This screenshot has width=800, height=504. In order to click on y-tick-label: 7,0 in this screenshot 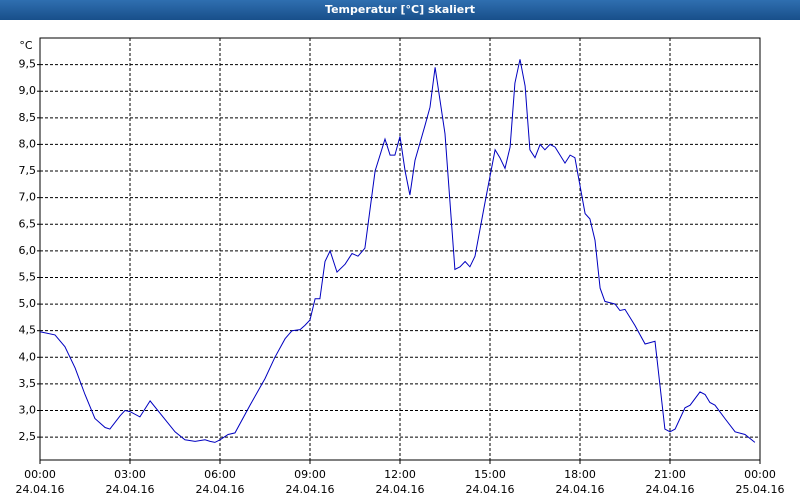, I will do `click(28, 197)`.